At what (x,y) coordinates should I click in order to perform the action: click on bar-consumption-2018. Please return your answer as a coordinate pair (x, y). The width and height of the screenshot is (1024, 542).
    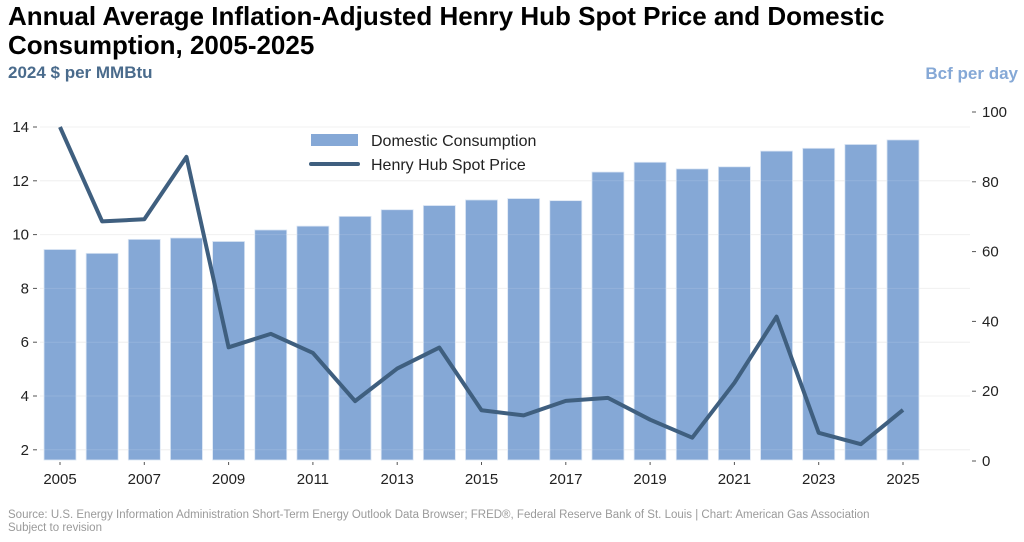
    Looking at the image, I should click on (608, 316).